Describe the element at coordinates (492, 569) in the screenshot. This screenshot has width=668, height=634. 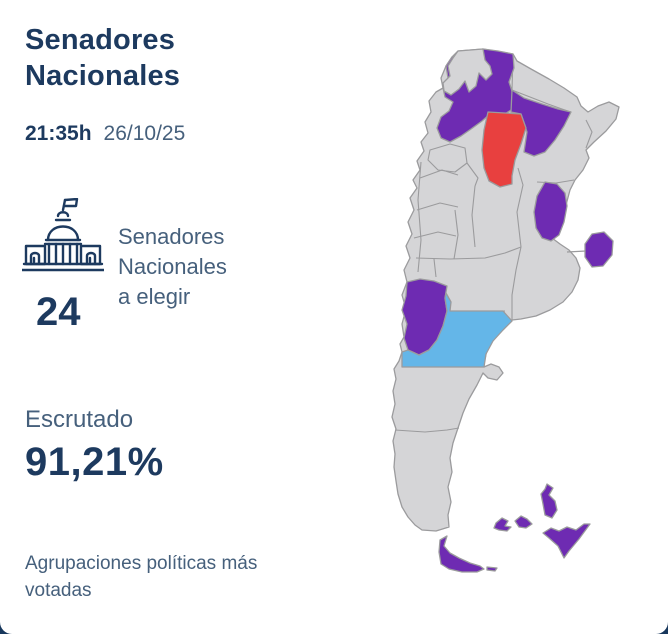
I see `isla-de-los-estados` at that location.